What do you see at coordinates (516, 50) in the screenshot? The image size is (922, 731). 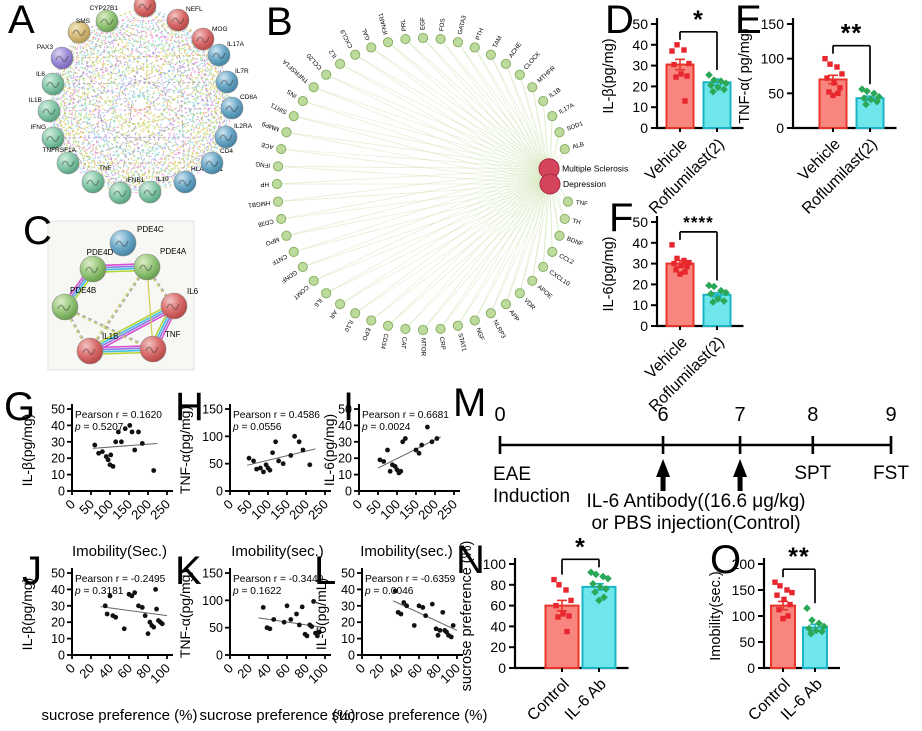 I see `gene-label: ACHE` at bounding box center [516, 50].